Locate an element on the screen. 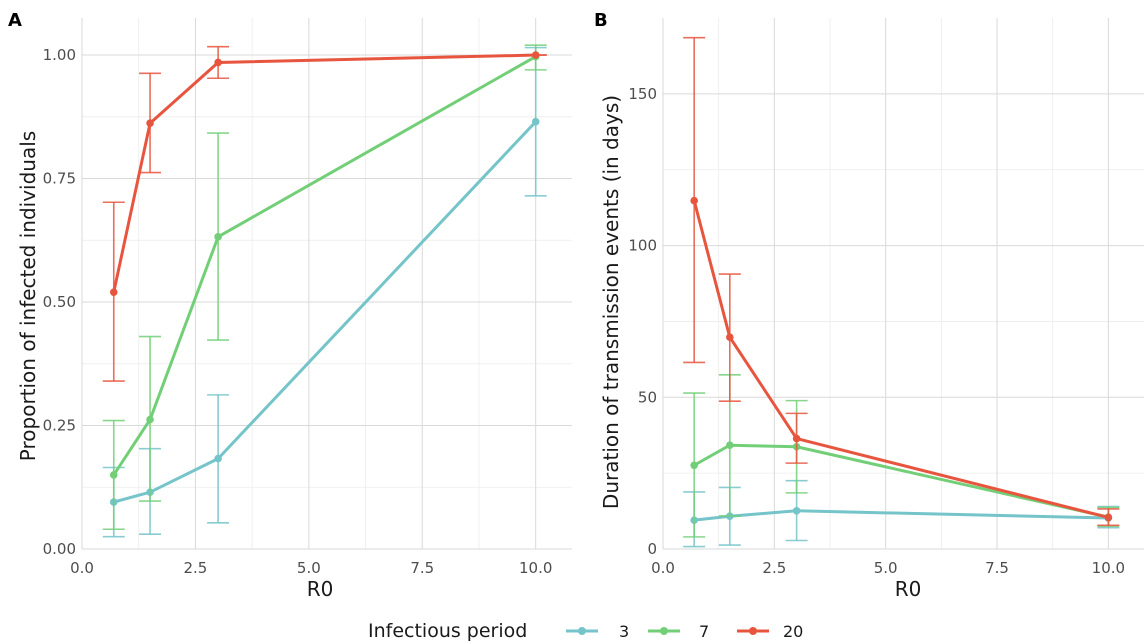  y-tick-label: 1.00 is located at coordinates (59, 55).